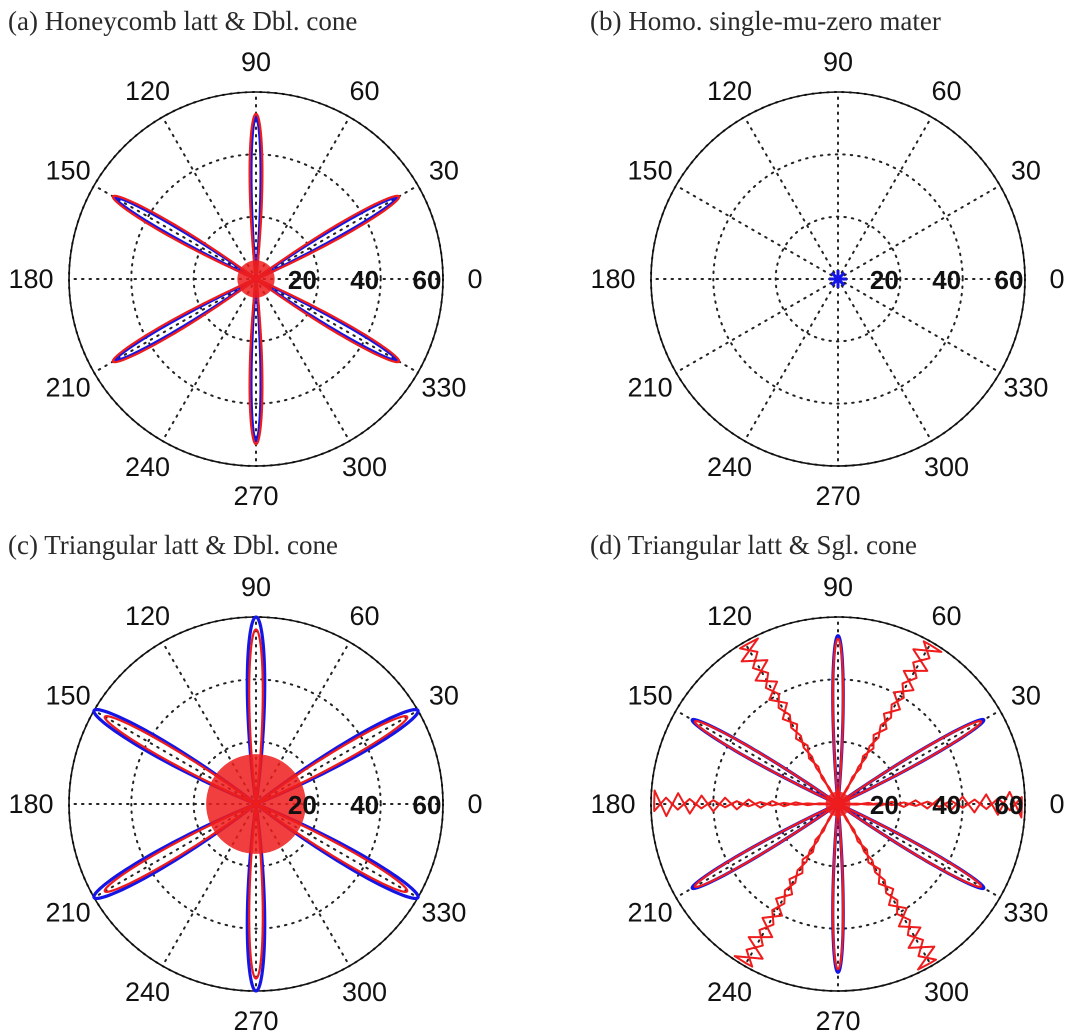 This screenshot has width=1083, height=1032. What do you see at coordinates (753, 545) in the screenshot?
I see `panel-title: (d) Triangular latt & Sgl. cone` at bounding box center [753, 545].